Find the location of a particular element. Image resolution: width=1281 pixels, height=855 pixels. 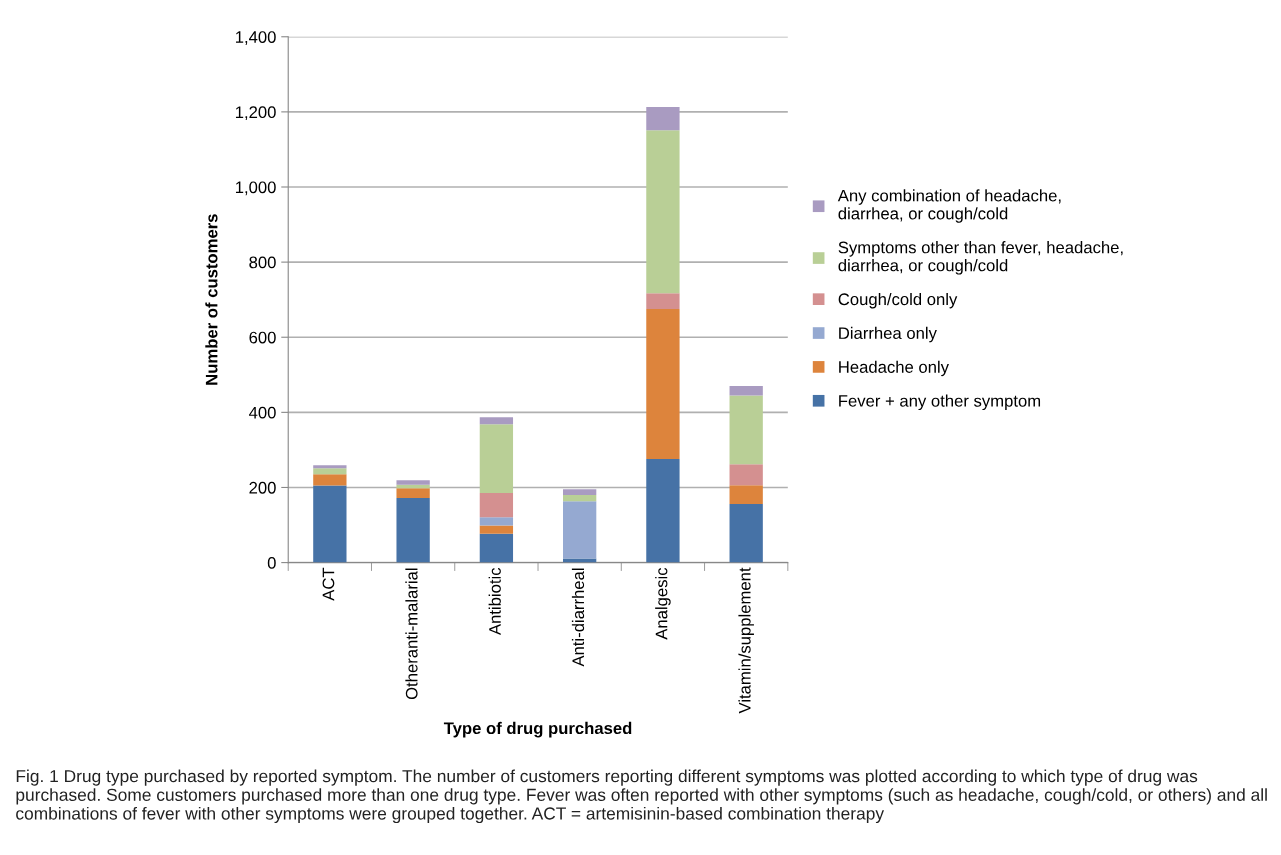

caption: Fig. 1 Drug type purchased by reported symptom. The number of customers reporting different symptoms was plotted according to which type of drug was purchased. Some customers purchased more than one drug type. Fever was often reported with other symptoms (such as headache, cough/cold, or others) and all combinations of fever with other symptoms were grouped together. ACT = artemisinin-based combination therapy is located at coordinates (641, 796).